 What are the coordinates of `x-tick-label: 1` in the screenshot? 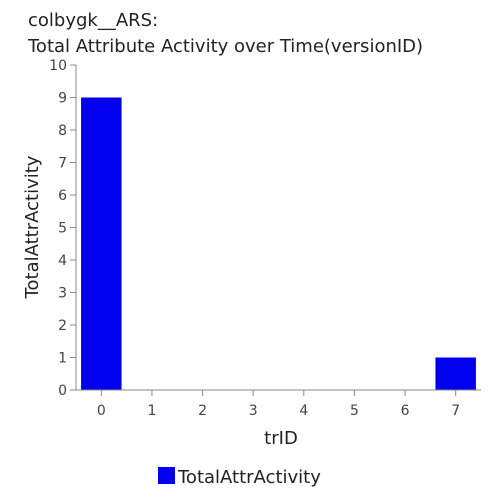 It's located at (151, 411).